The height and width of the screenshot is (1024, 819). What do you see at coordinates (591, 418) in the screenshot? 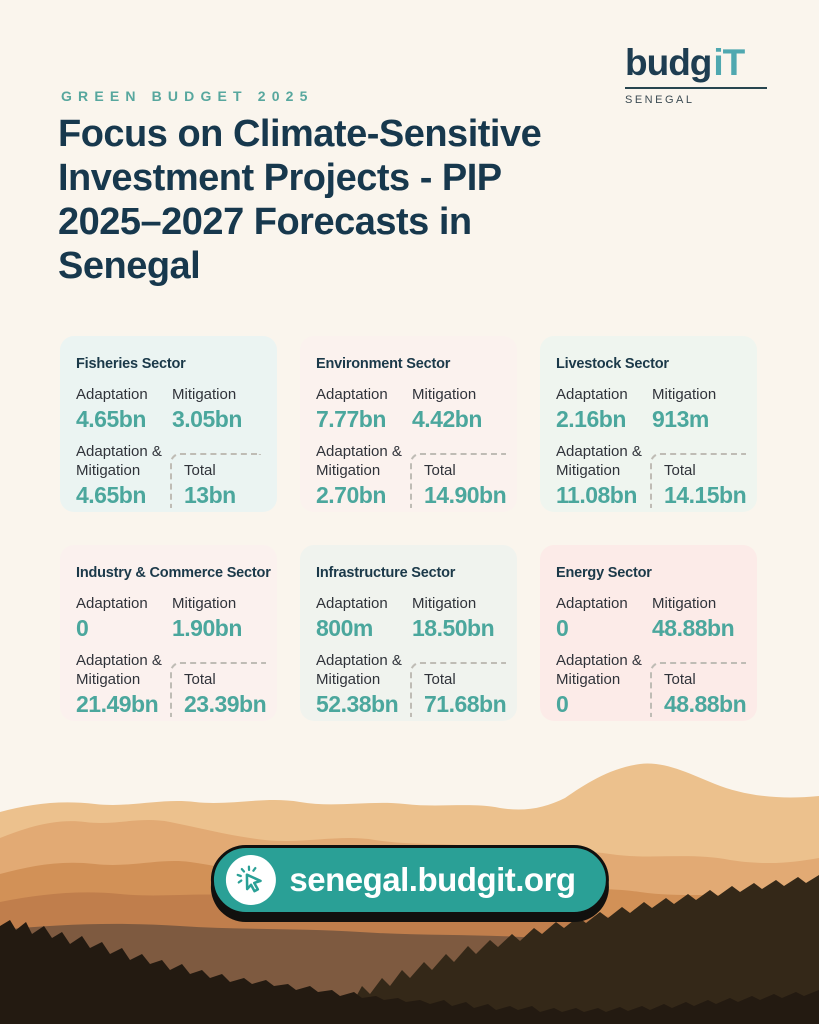
I see `adaptation-value: 2.16bn` at bounding box center [591, 418].